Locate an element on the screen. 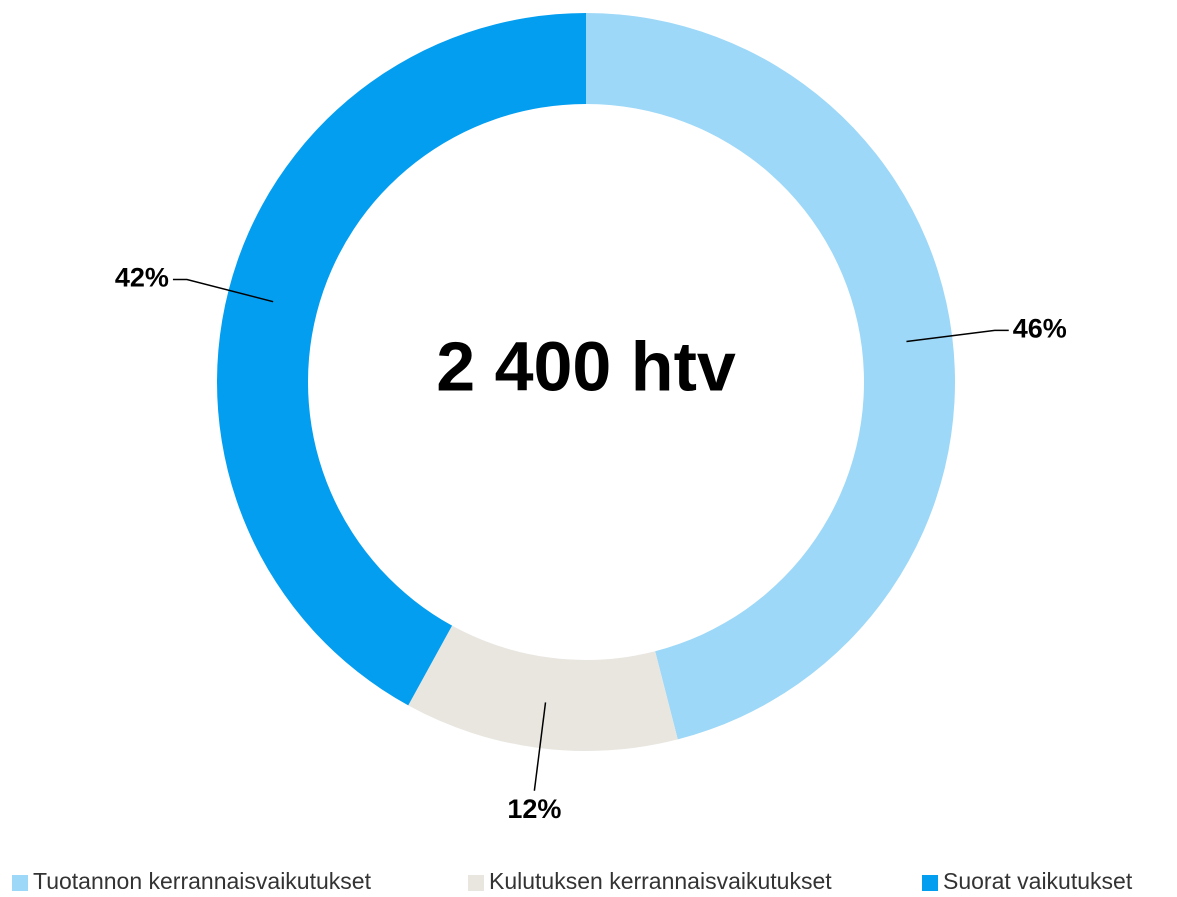 This screenshot has height=897, width=1177. legend-label: Tuotannon kerrannaisvaikutukset is located at coordinates (202, 881).